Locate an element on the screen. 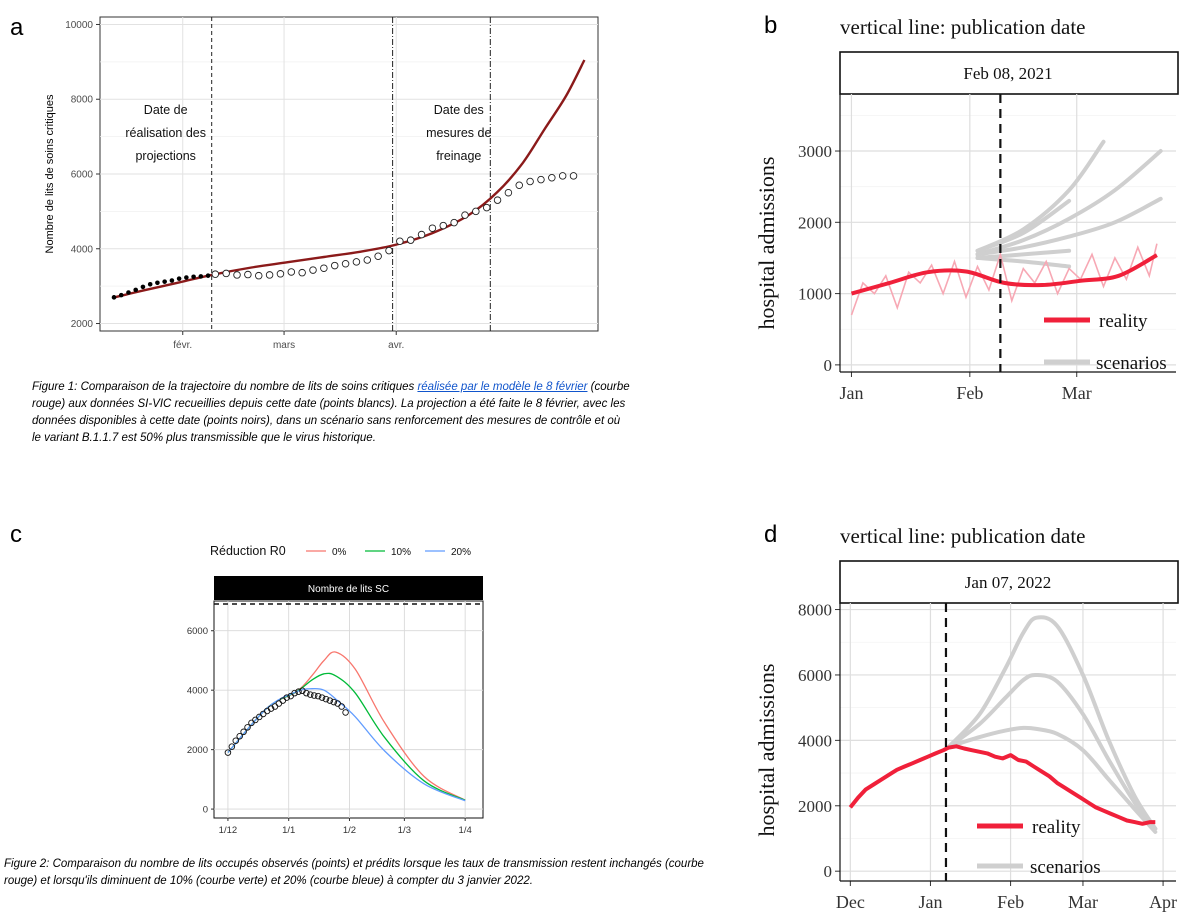 The image size is (1179, 916). legend-title: Réduction R0 is located at coordinates (248, 551).